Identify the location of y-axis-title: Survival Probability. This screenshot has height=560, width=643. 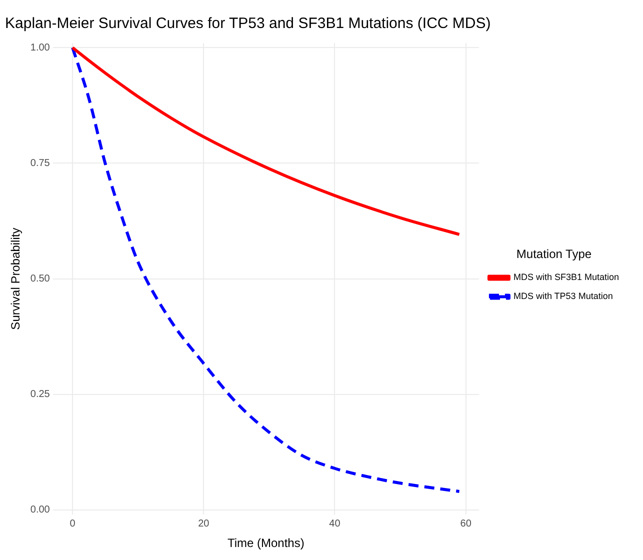
(15, 279).